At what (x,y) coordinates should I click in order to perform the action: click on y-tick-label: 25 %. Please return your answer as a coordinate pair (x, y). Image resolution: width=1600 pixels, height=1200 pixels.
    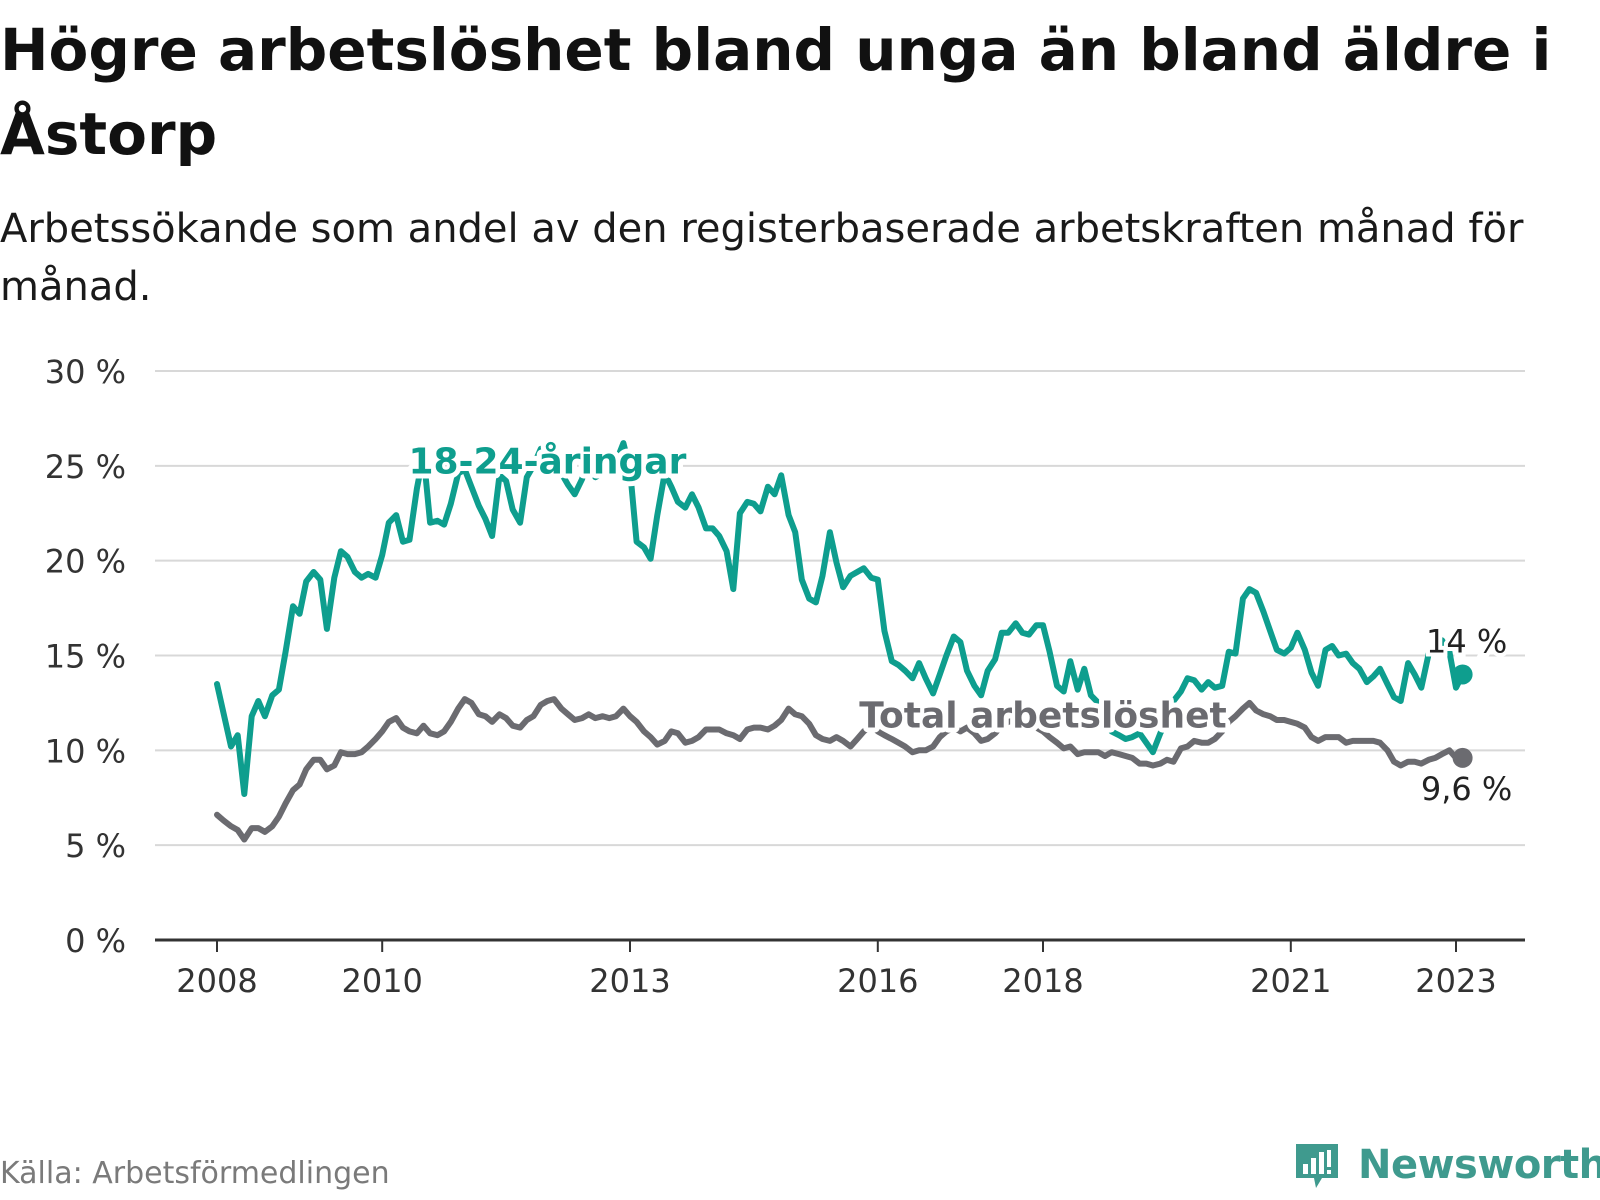
    Looking at the image, I should click on (85, 467).